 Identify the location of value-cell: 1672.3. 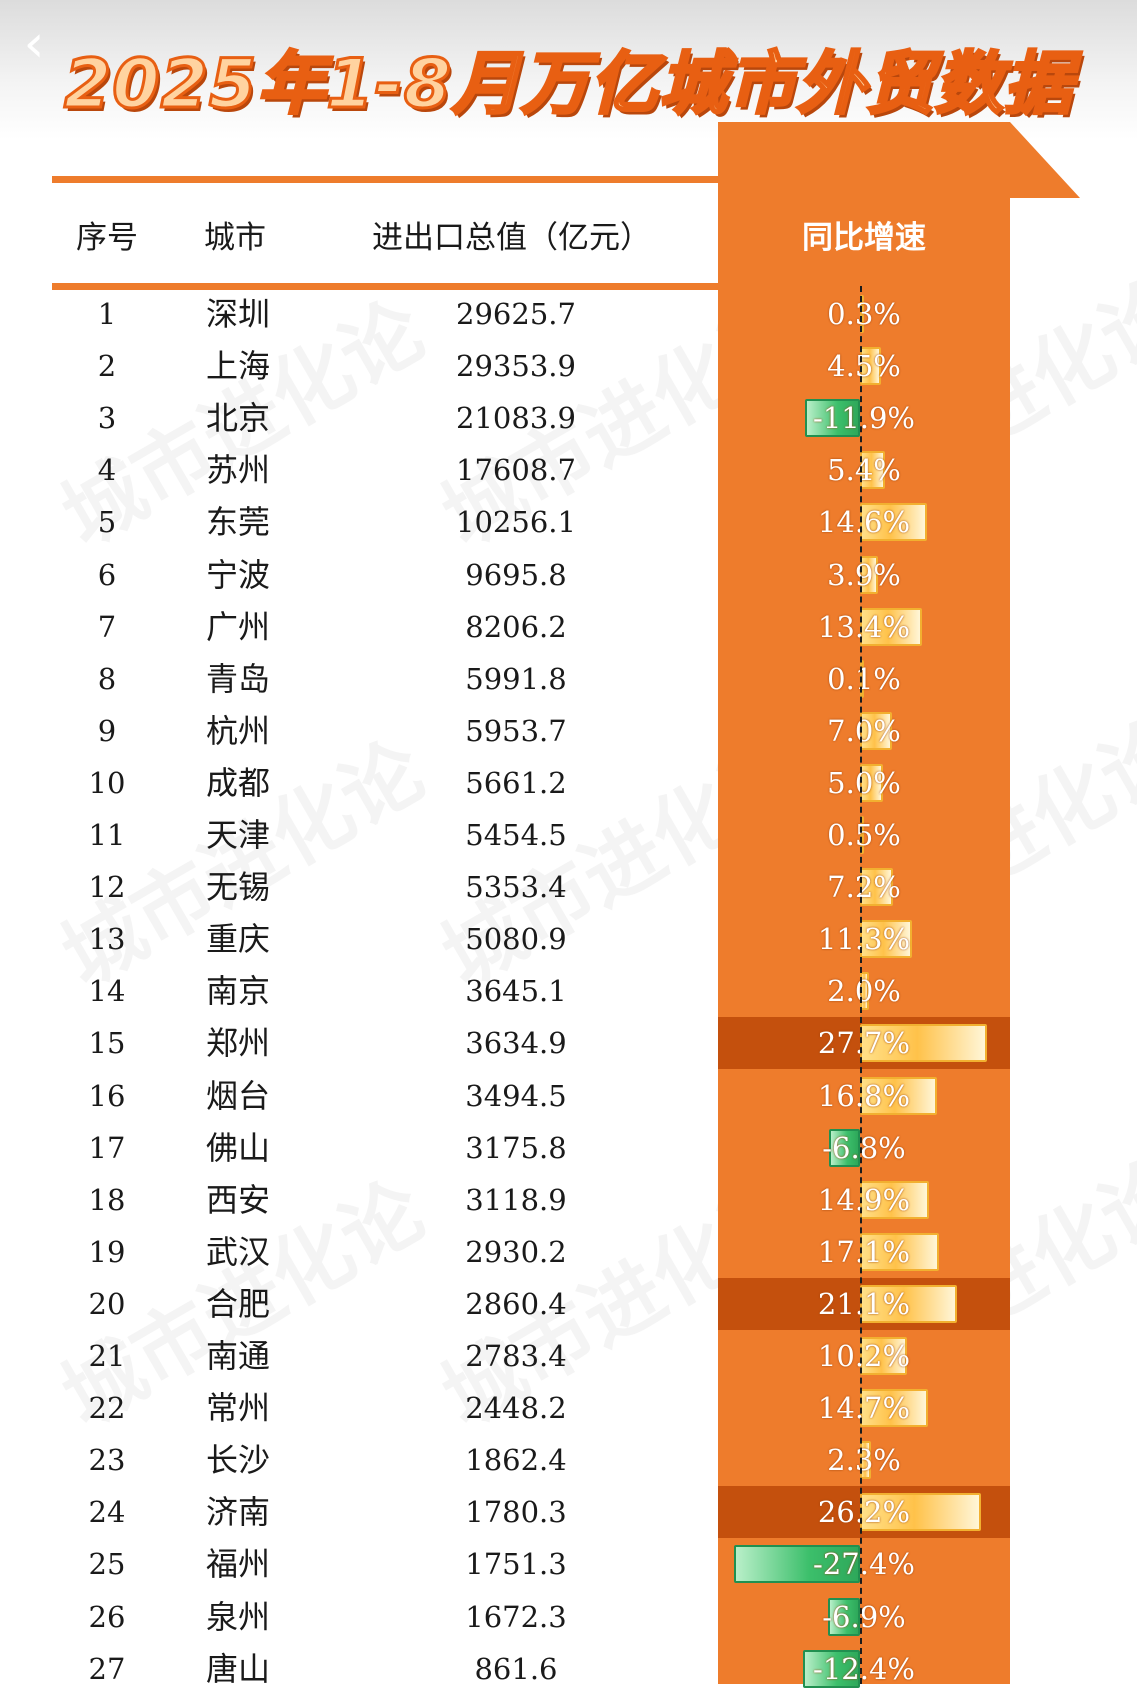
(516, 1616).